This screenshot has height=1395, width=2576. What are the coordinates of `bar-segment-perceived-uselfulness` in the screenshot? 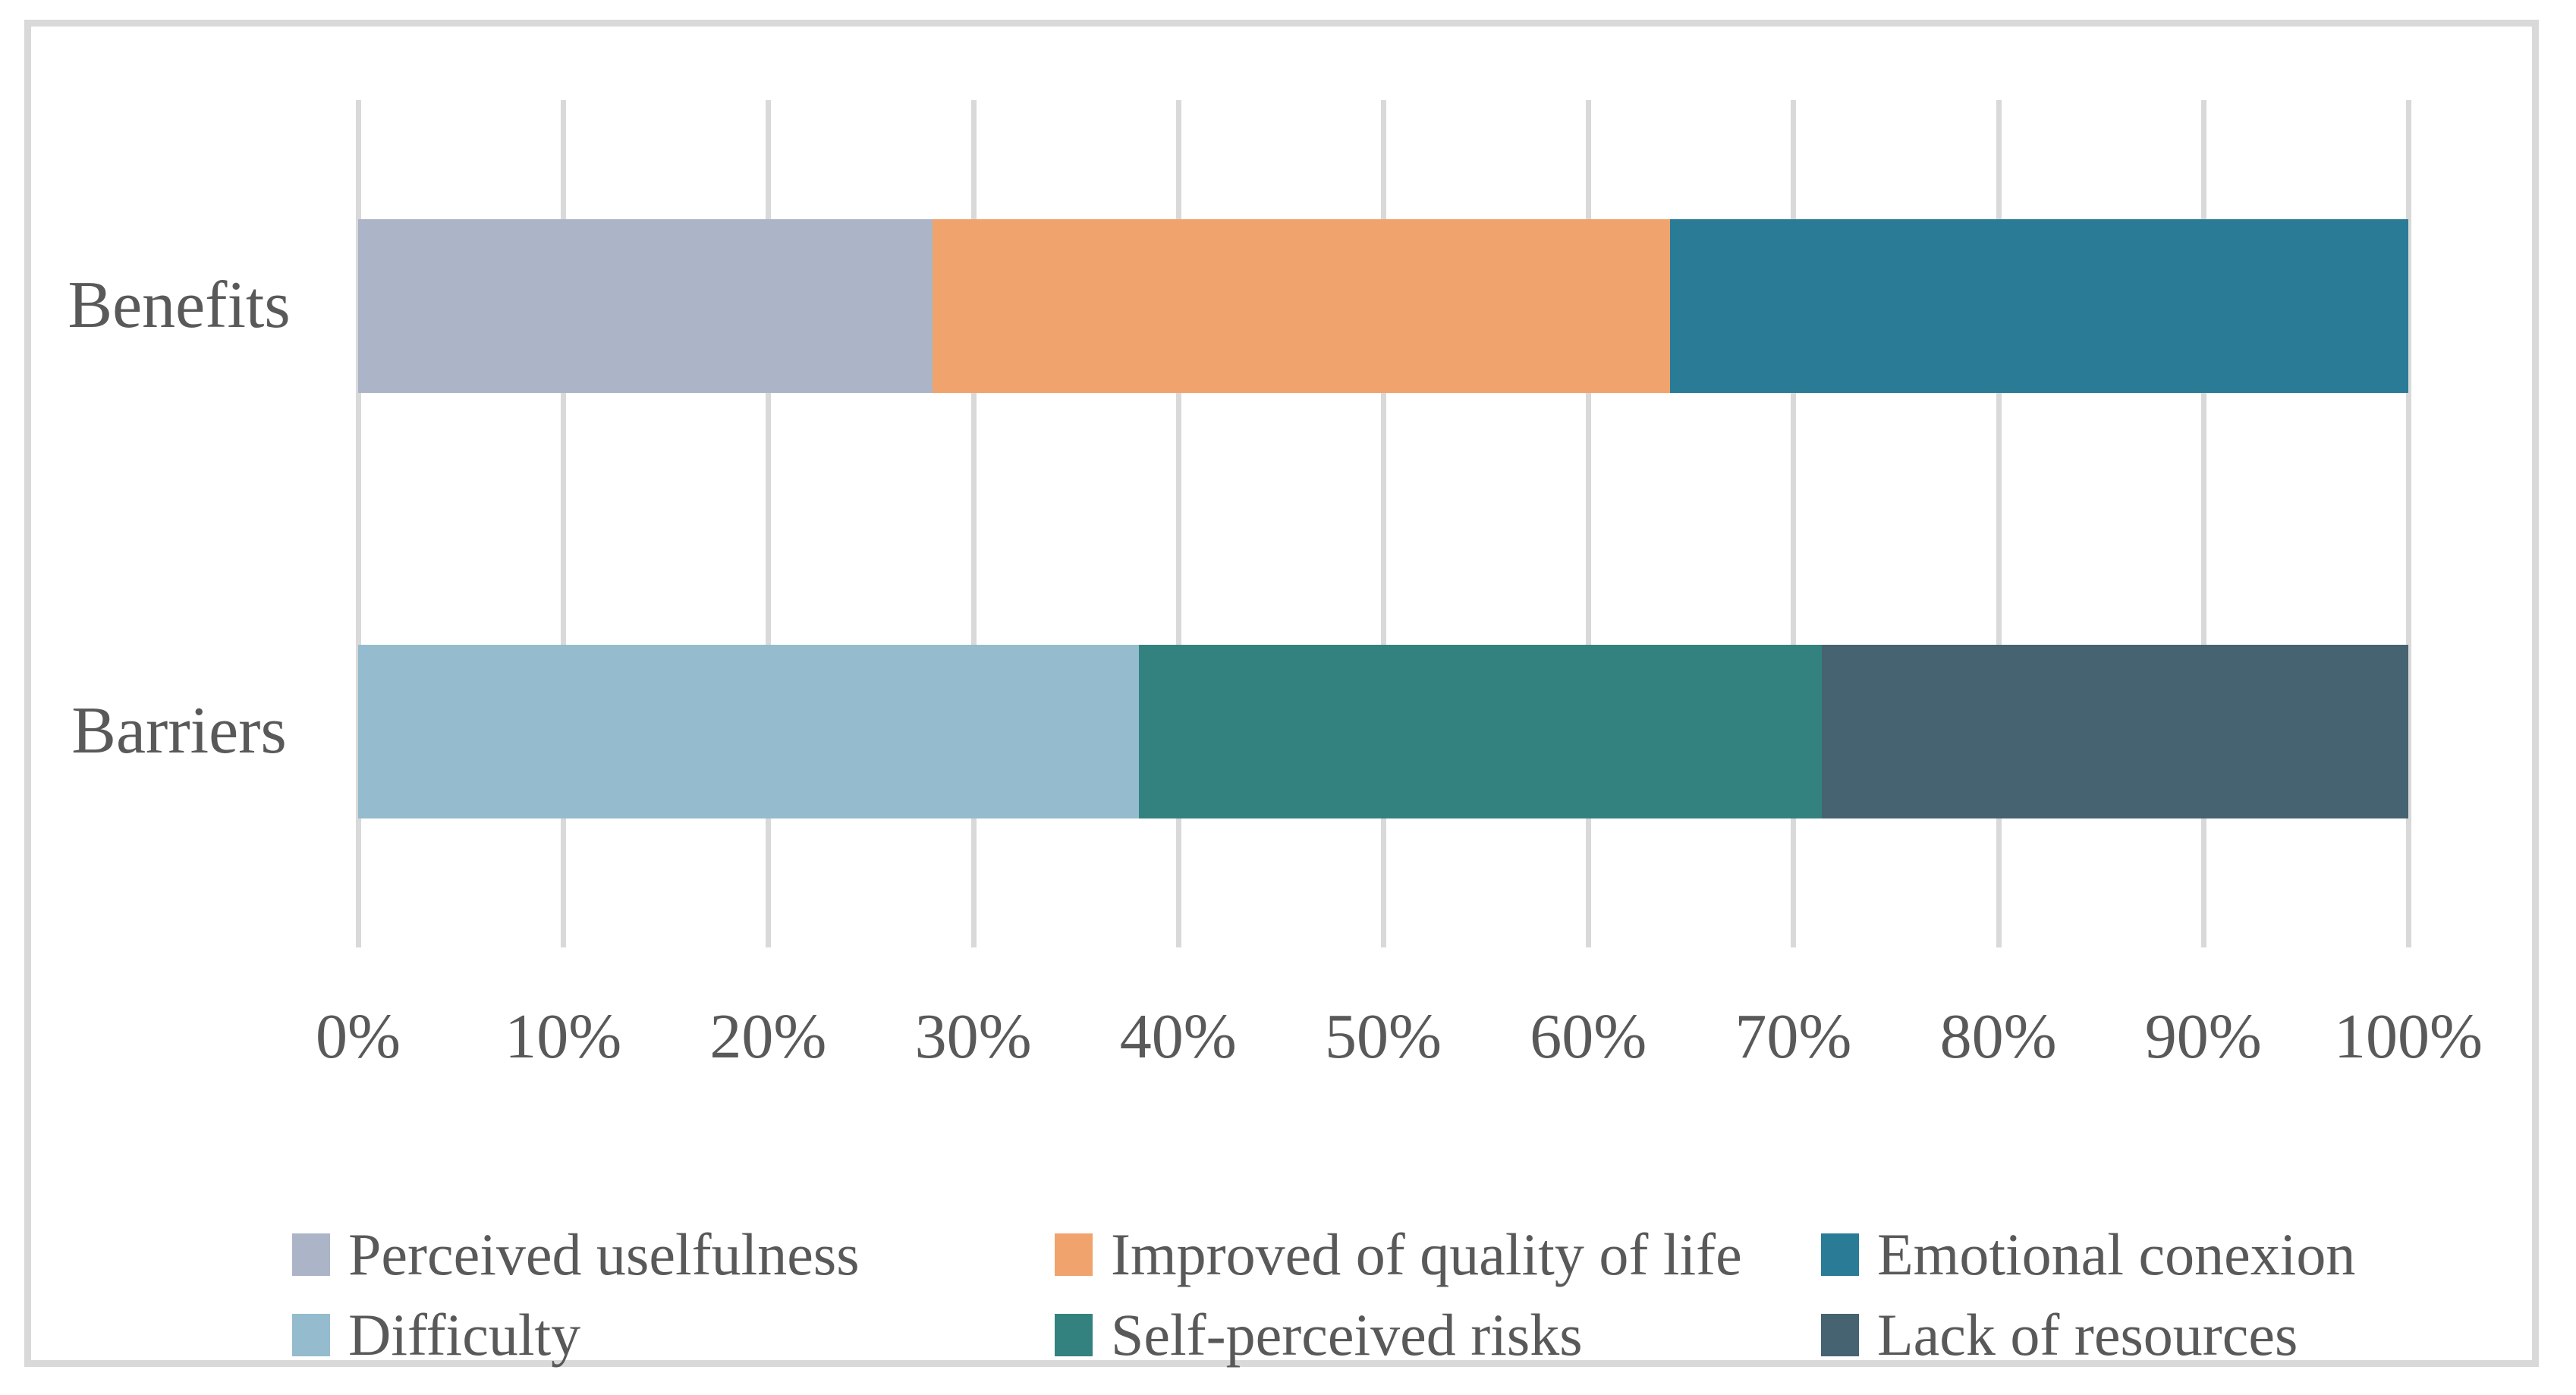 It's located at (645, 306).